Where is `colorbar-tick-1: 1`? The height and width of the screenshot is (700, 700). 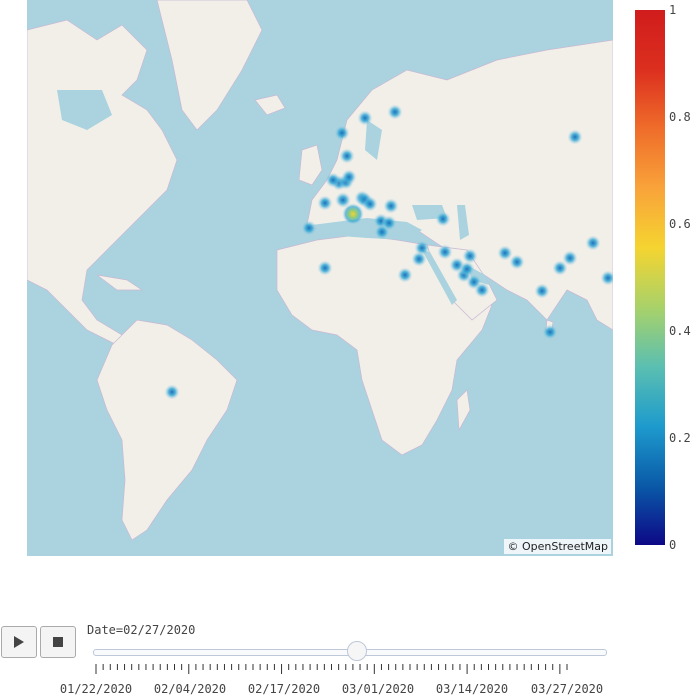 colorbar-tick-1: 1 is located at coordinates (673, 10).